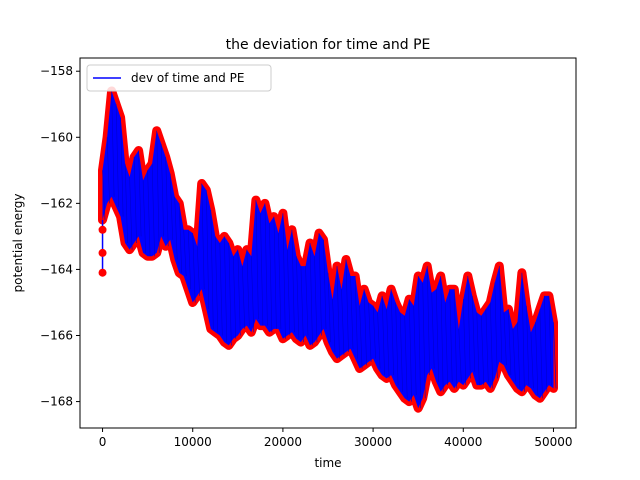  I want to click on y-axis: −168 −166 −164 −162 −160 −158, so click(60, 236).